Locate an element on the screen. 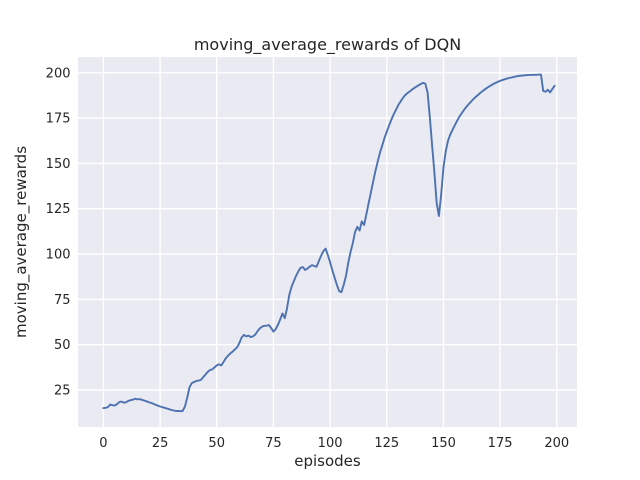  y-axis-ticks: 25 50 75 100 125 150 175 200 is located at coordinates (58, 232).